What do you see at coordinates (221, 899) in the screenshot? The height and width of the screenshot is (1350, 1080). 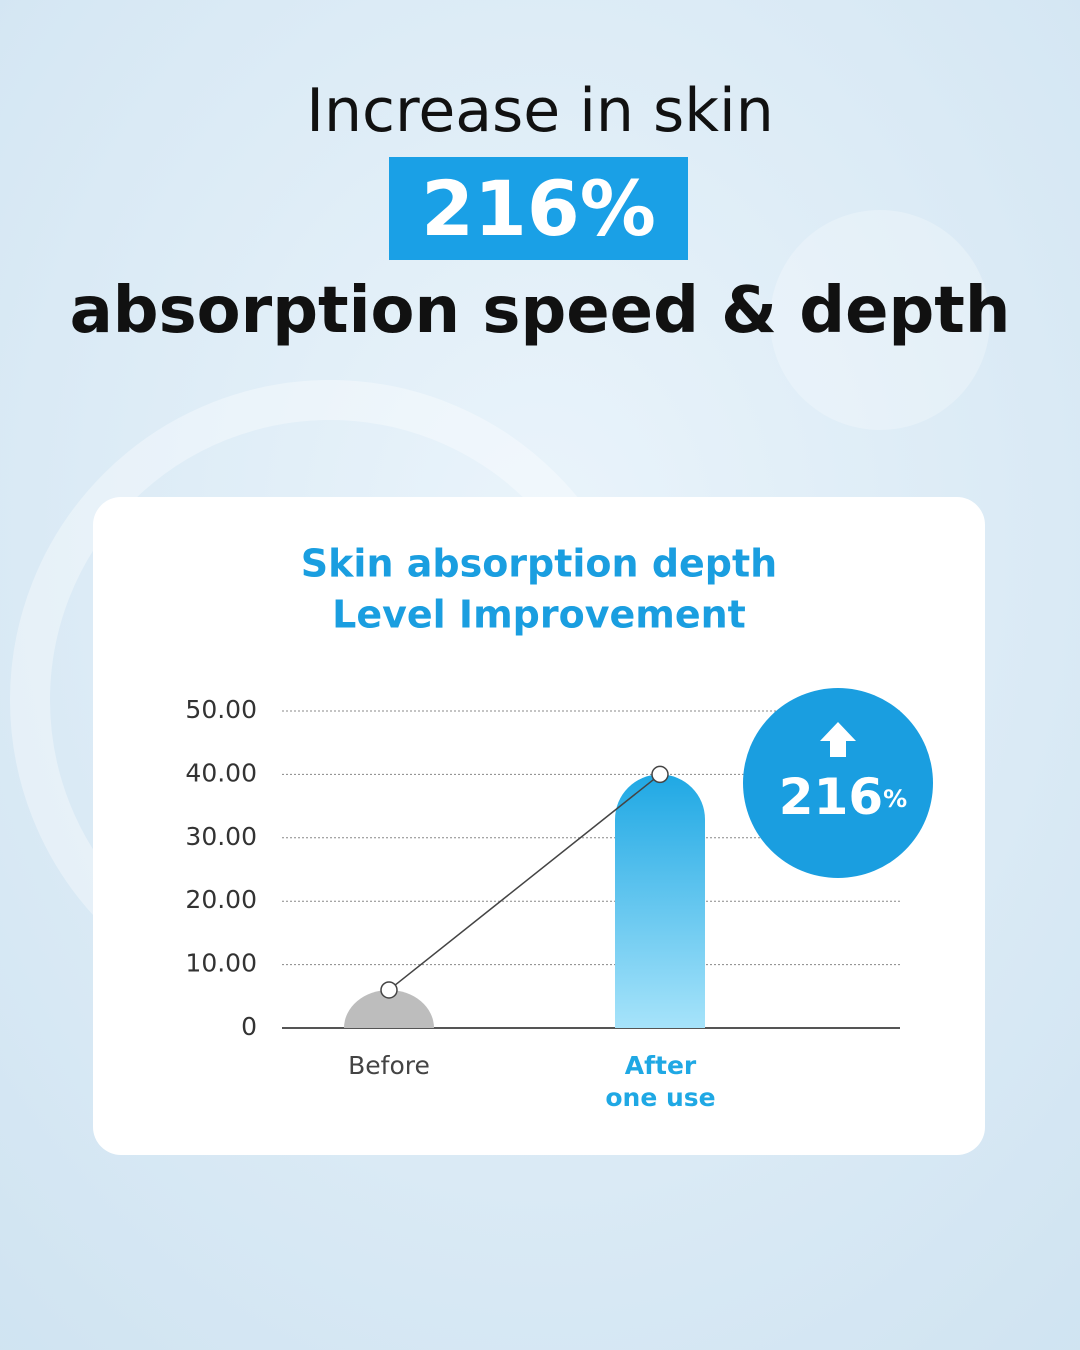 I see `y-tick-label: 20.00` at bounding box center [221, 899].